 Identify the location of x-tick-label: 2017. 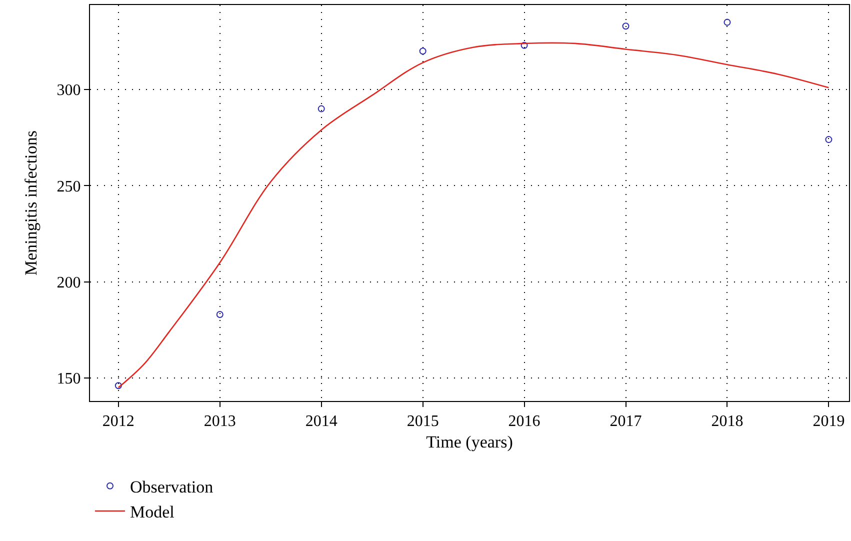
(626, 421).